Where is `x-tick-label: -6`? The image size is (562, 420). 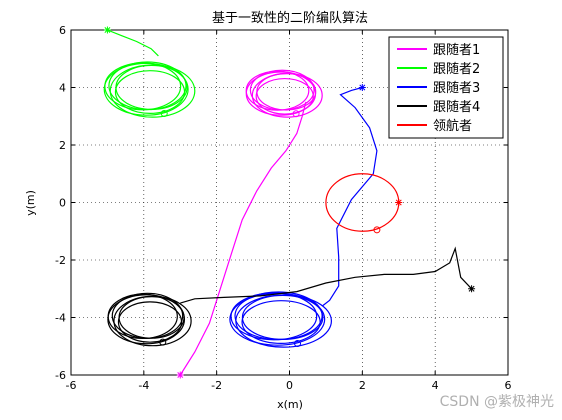
x-tick-label: -6 is located at coordinates (71, 385).